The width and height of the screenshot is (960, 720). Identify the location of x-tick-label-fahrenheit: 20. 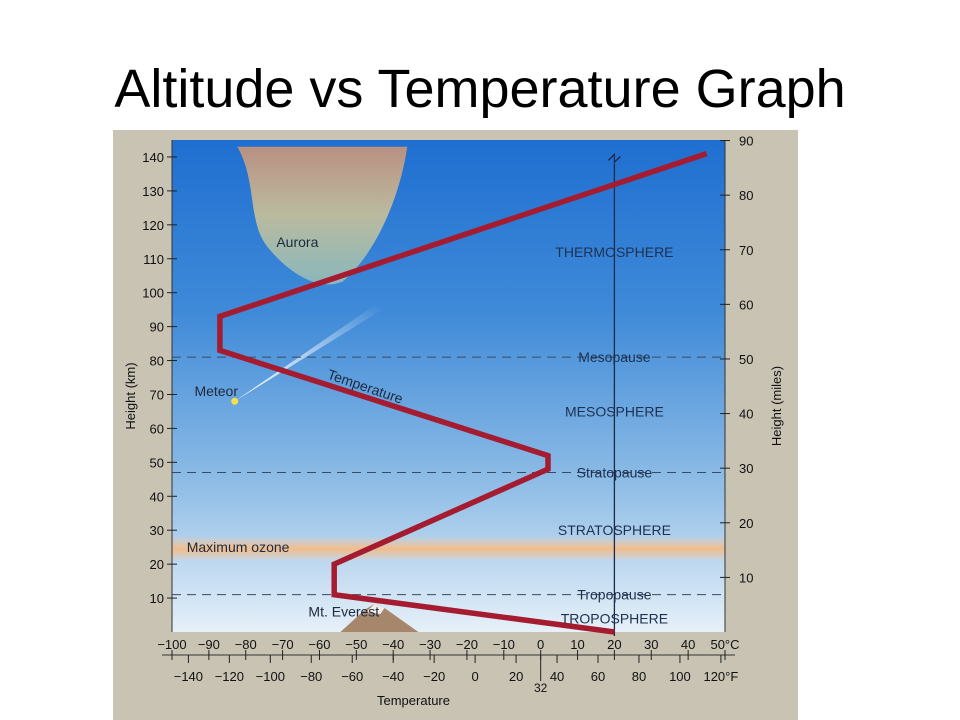
(516, 676).